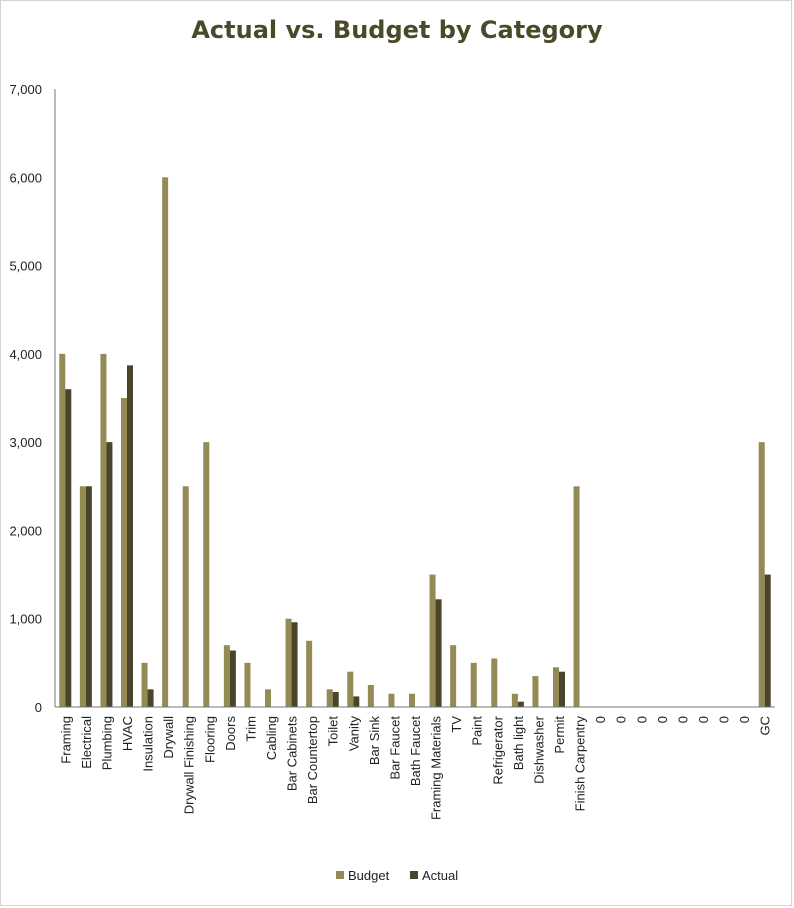 This screenshot has width=794, height=908. What do you see at coordinates (374, 741) in the screenshot?
I see `x-tick-label: Bar Sink` at bounding box center [374, 741].